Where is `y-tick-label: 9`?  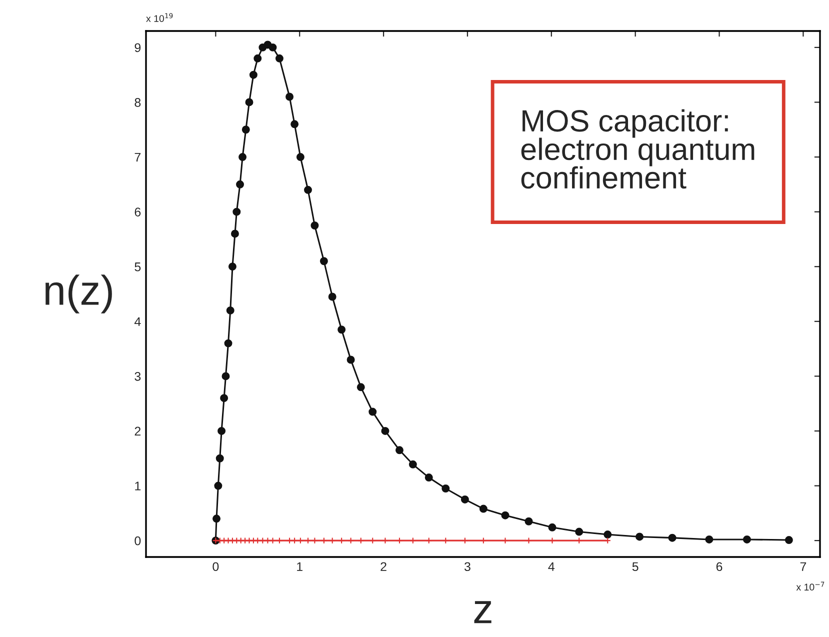
y-tick-label: 9 is located at coordinates (137, 47).